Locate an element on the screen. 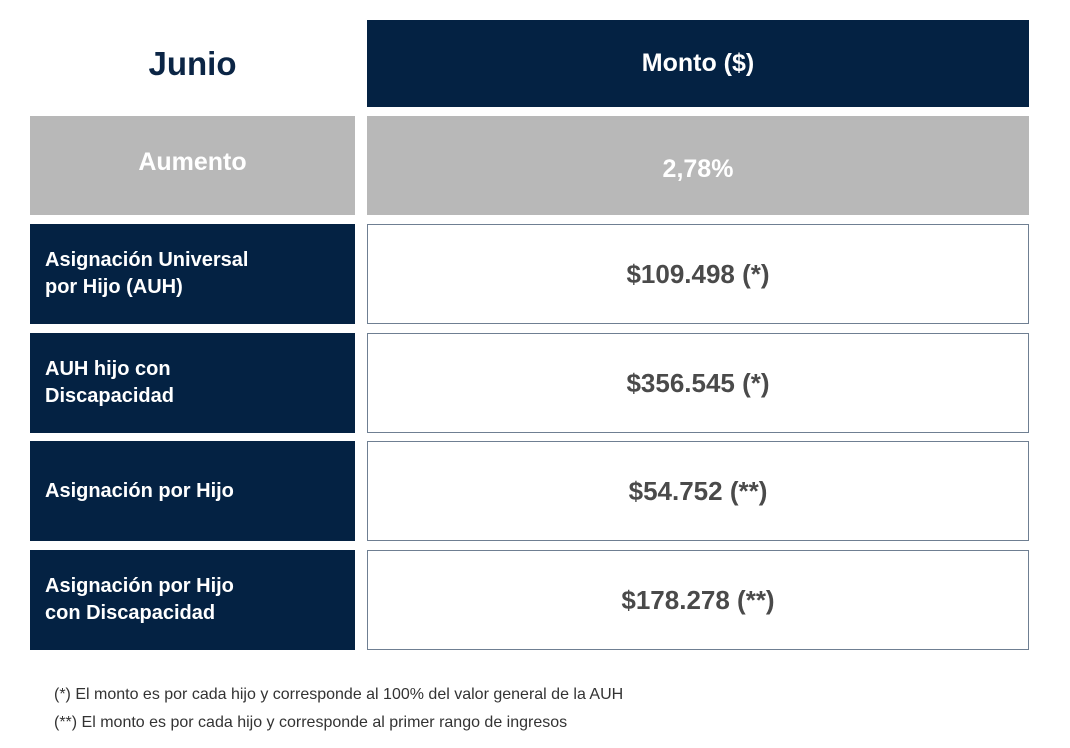 The height and width of the screenshot is (748, 1070). row-label-line: Asignación Universal is located at coordinates (147, 260).